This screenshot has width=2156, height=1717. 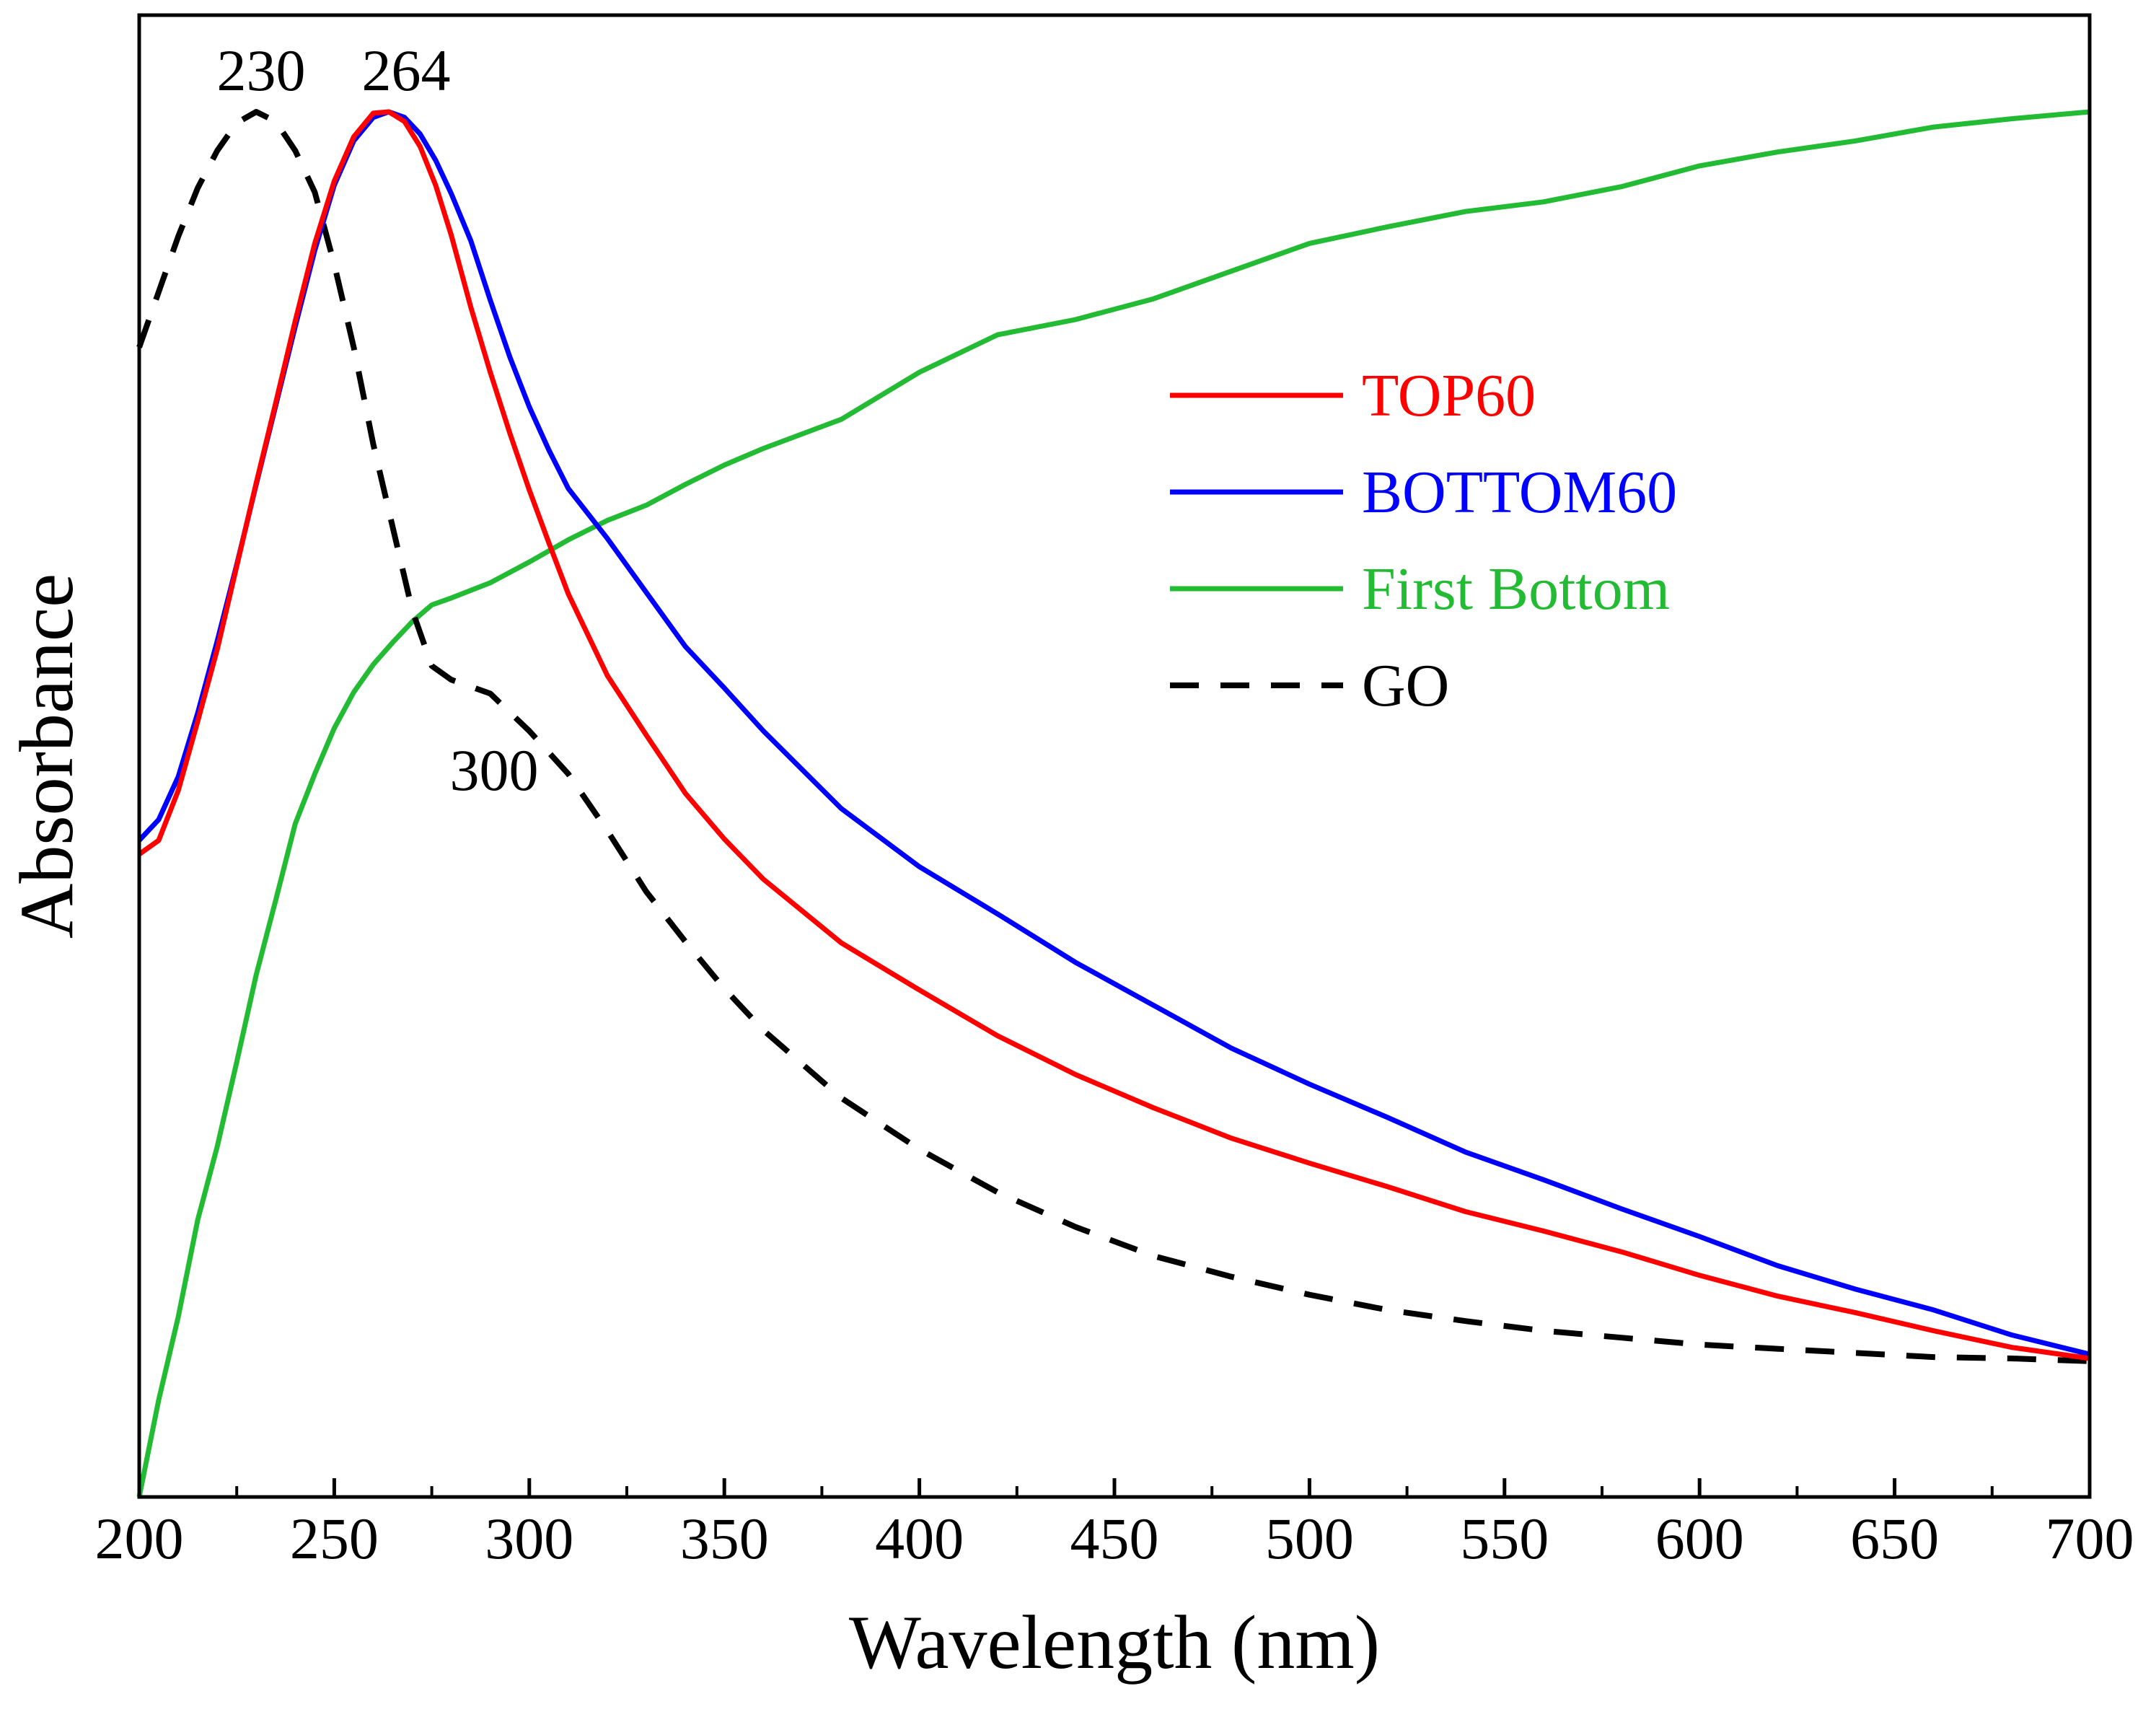 What do you see at coordinates (139, 1538) in the screenshot?
I see `x-tick-label-200: 200` at bounding box center [139, 1538].